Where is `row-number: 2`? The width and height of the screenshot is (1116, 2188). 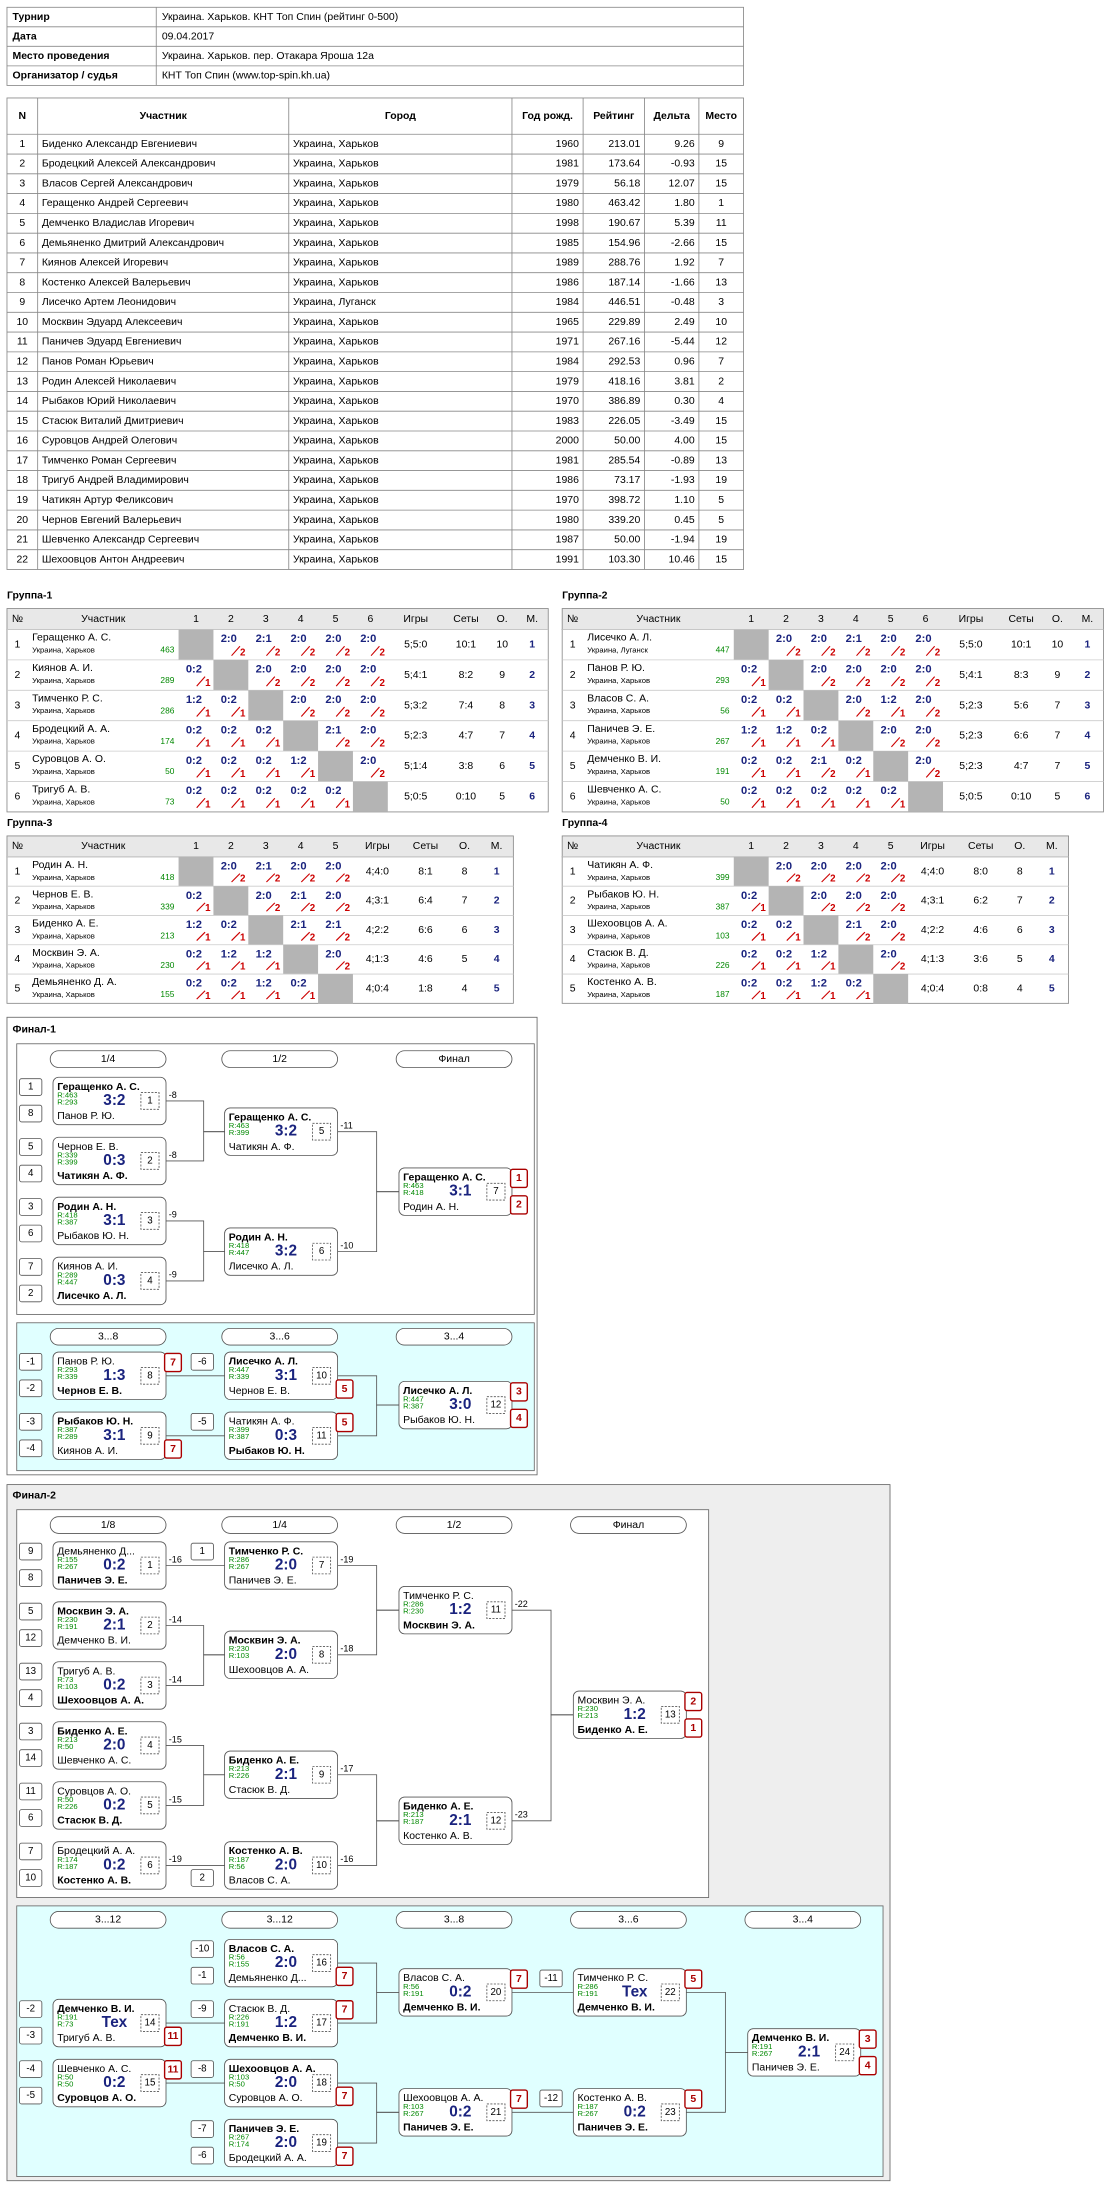 row-number: 2 is located at coordinates (573, 901).